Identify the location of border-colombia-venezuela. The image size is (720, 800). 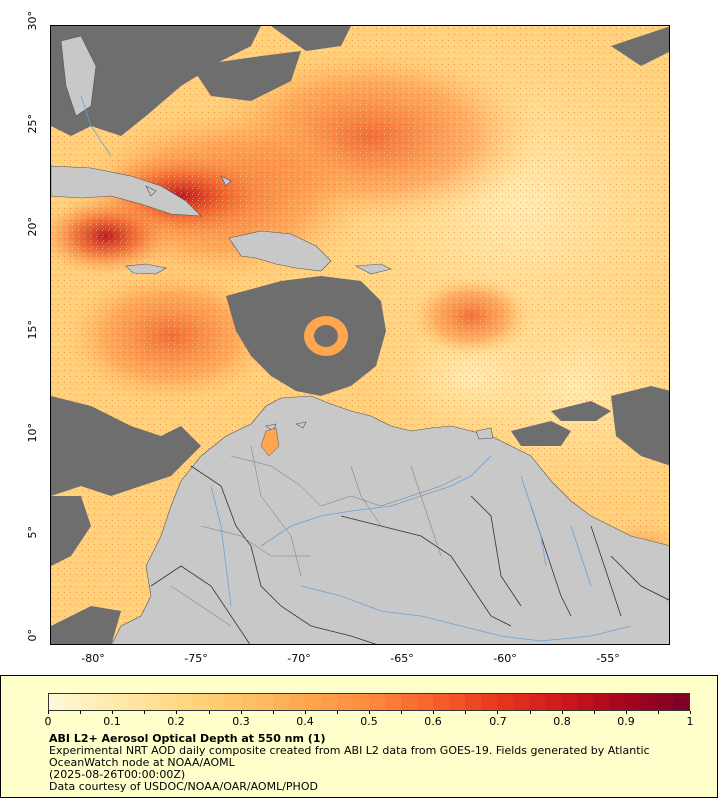
(283, 554).